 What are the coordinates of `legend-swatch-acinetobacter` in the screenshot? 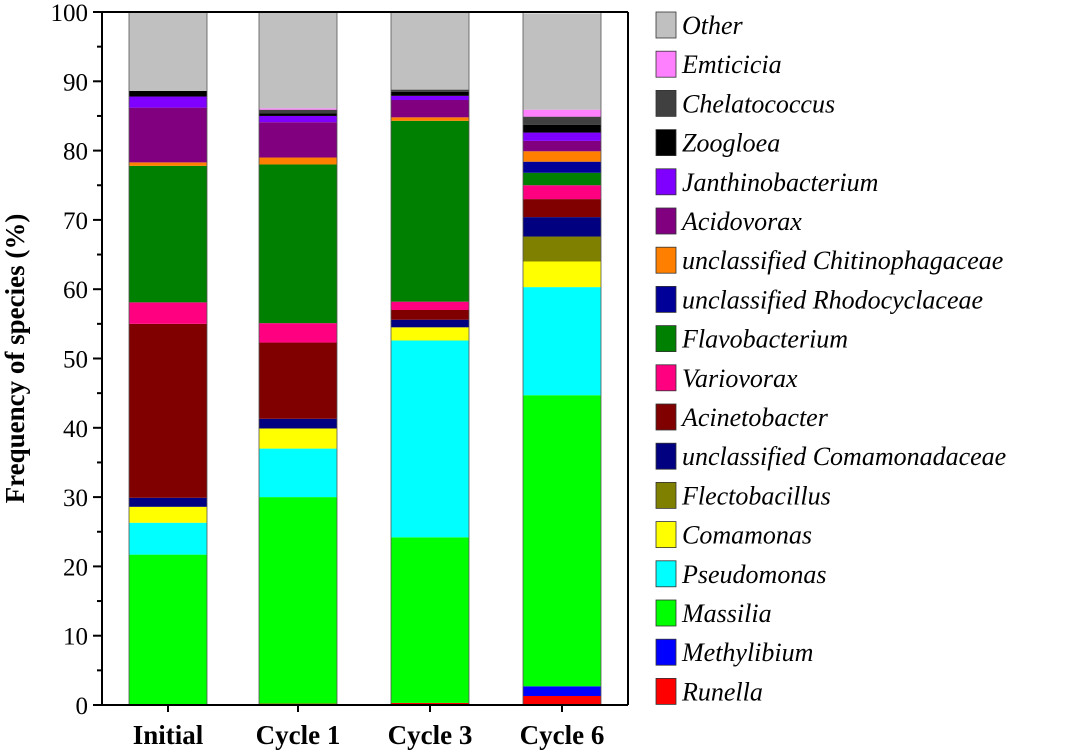 It's located at (666, 417).